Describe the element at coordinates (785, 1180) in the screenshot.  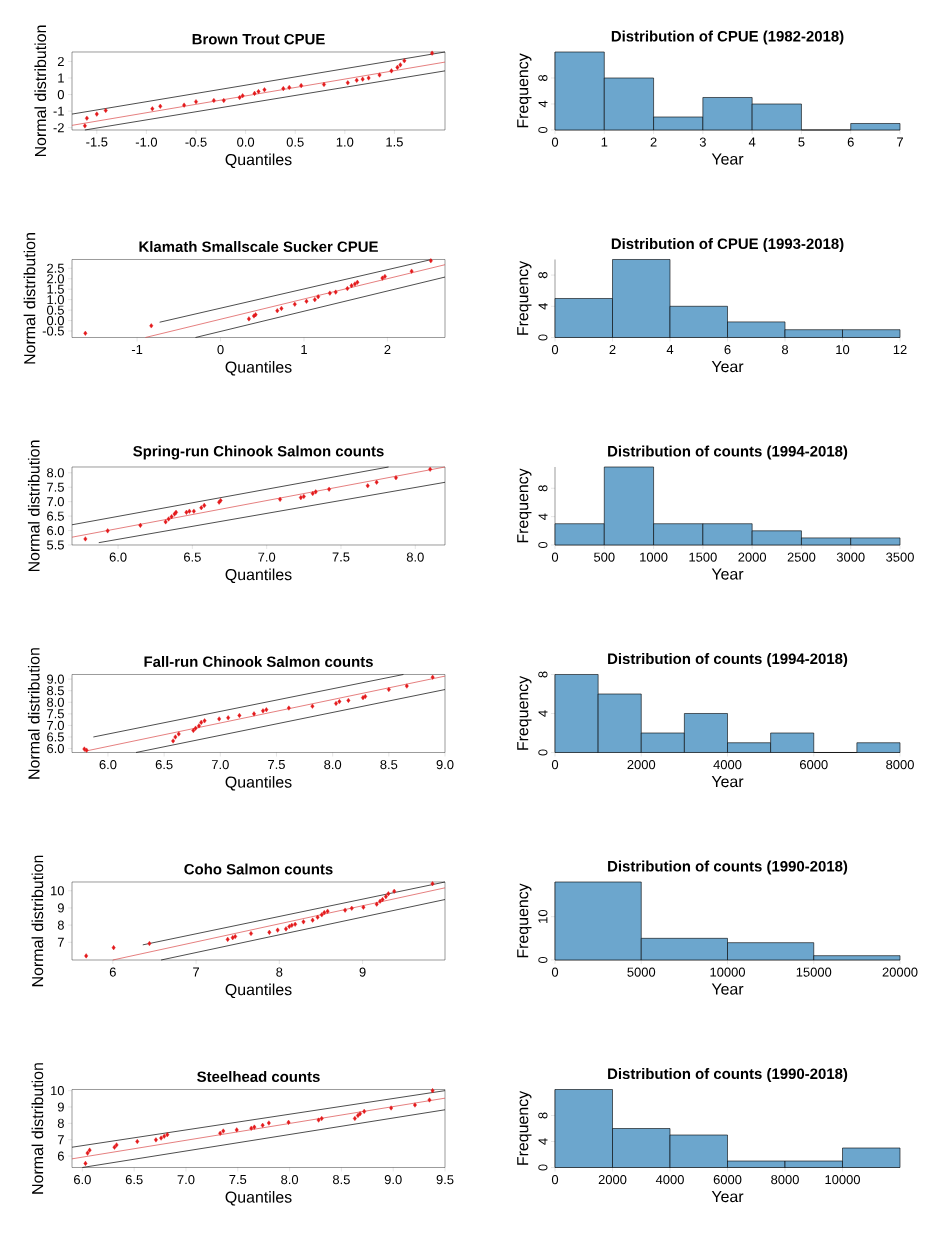
I see `x-tick-label: 8000` at that location.